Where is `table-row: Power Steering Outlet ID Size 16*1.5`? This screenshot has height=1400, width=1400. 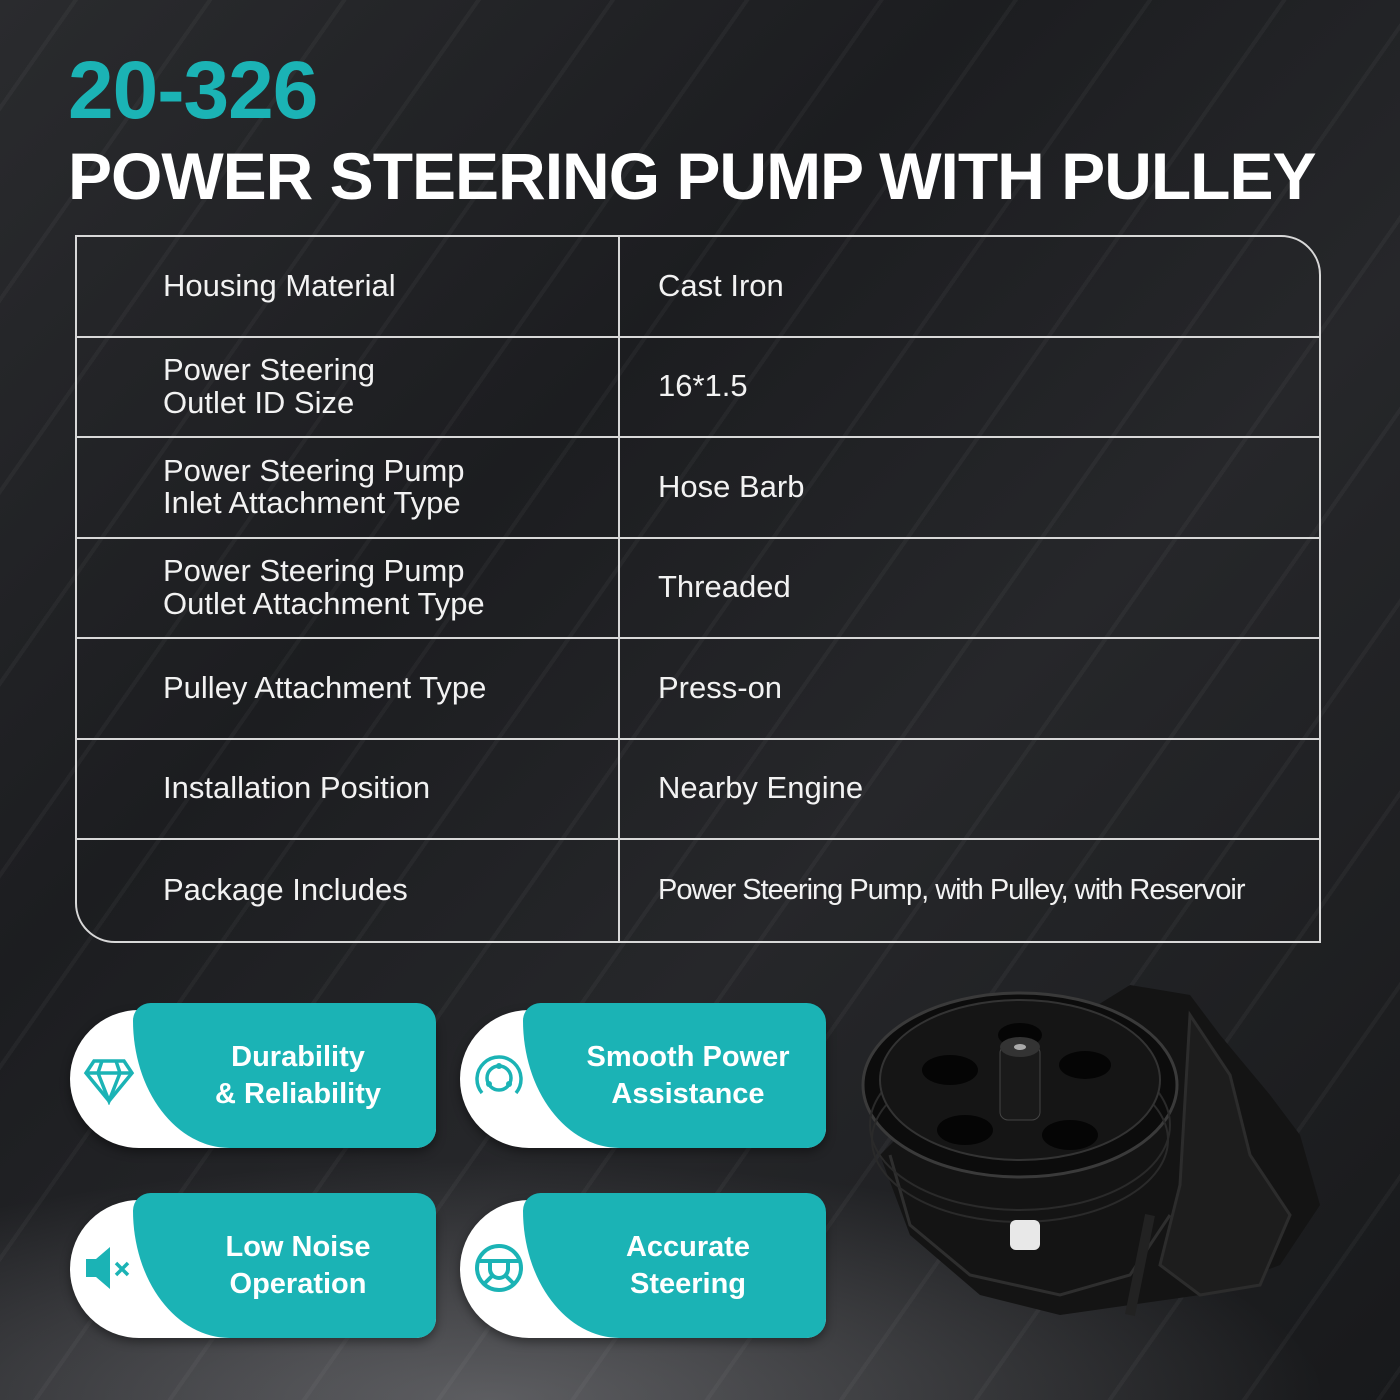 table-row: Power Steering Outlet ID Size 16*1.5 is located at coordinates (698, 387).